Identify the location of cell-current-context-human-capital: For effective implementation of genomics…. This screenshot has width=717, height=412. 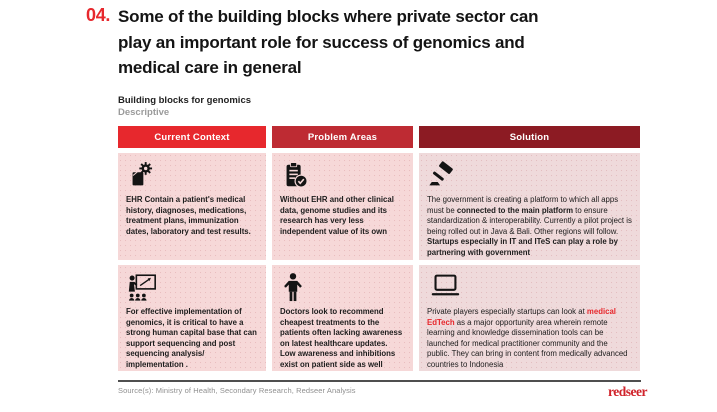
(192, 318).